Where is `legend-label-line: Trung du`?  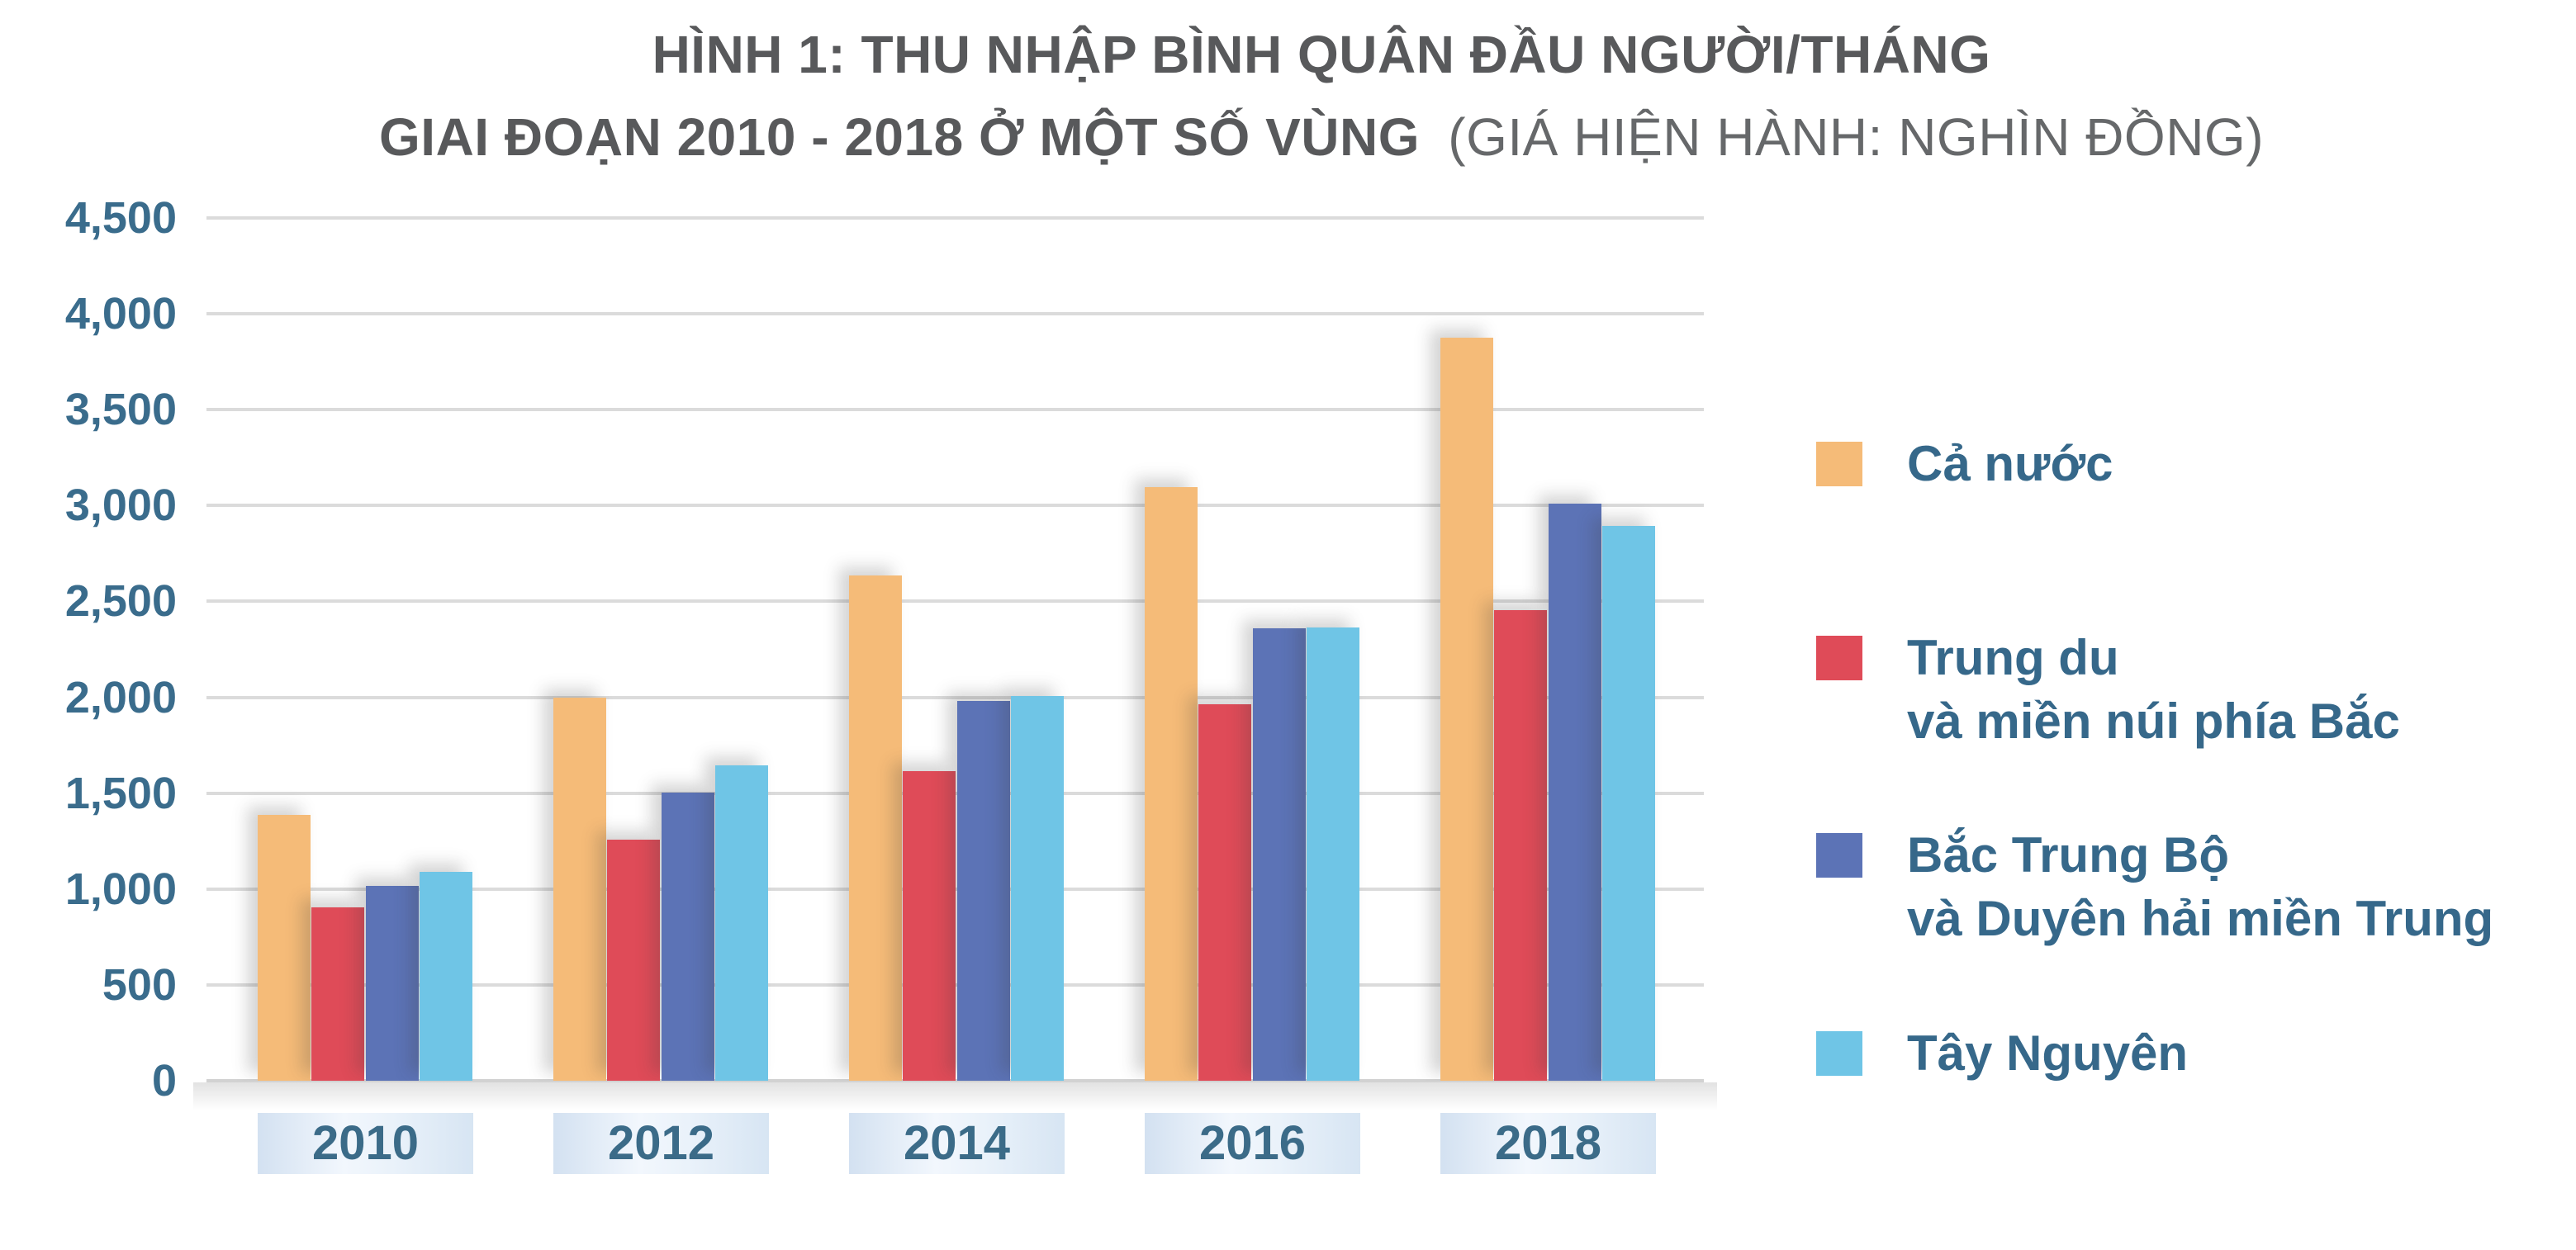
legend-label-line: Trung du is located at coordinates (2013, 657).